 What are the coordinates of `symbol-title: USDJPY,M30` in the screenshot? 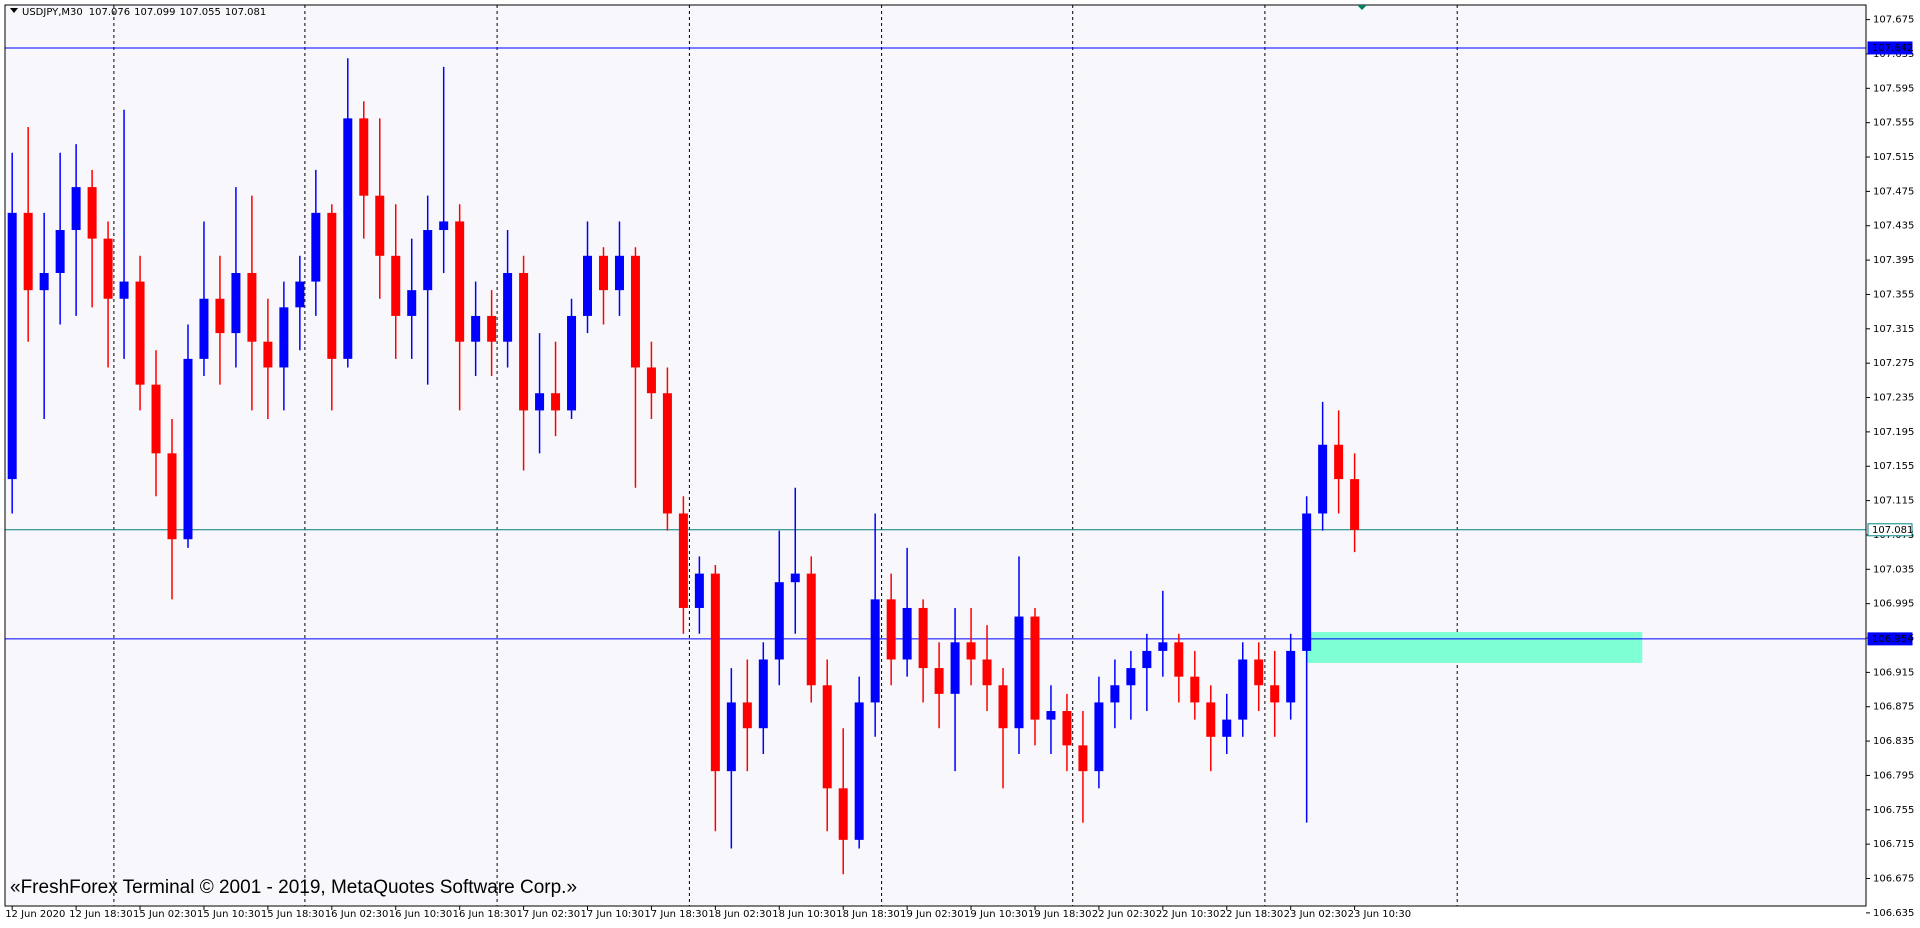 It's located at (52, 12).